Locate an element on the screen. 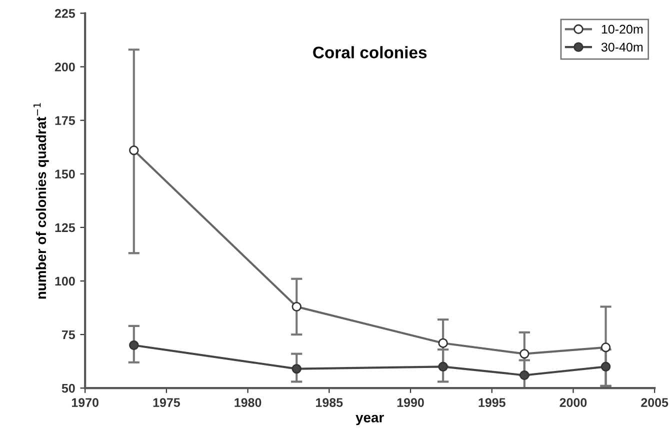  x-tick-label: 1995 is located at coordinates (492, 402).